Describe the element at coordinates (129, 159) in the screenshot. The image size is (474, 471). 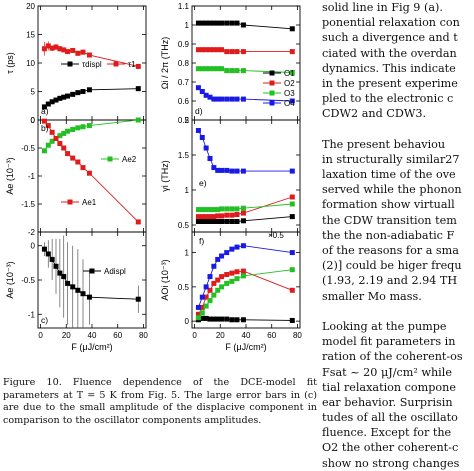
I see `legend-b-item-label: Ae2` at that location.